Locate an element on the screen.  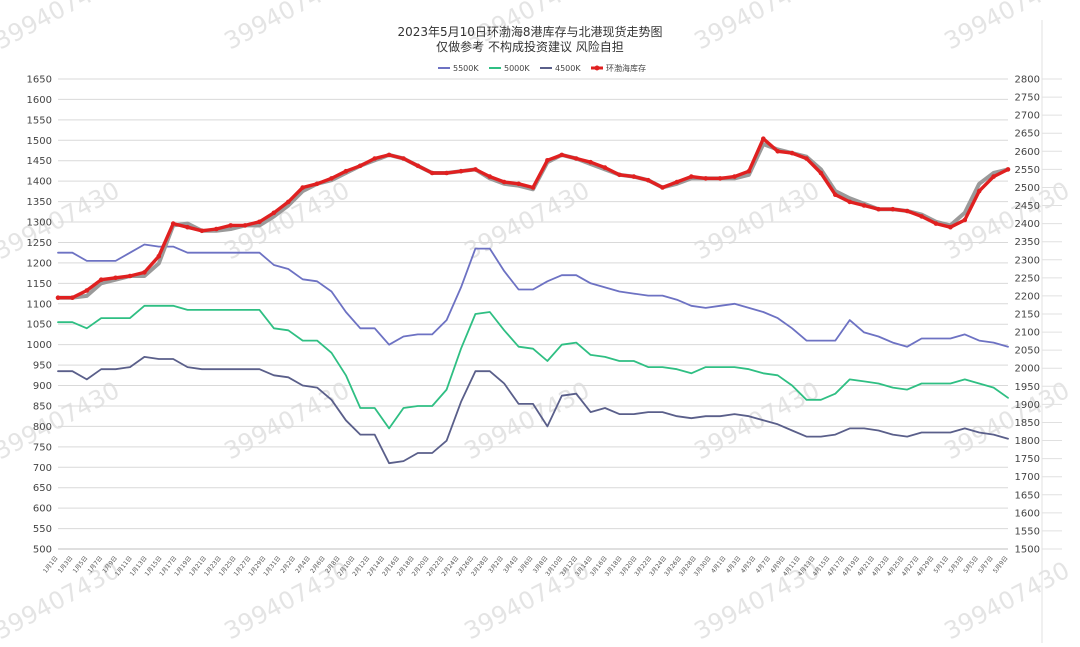
y-right-tick-label: 2050 is located at coordinates (1027, 351).